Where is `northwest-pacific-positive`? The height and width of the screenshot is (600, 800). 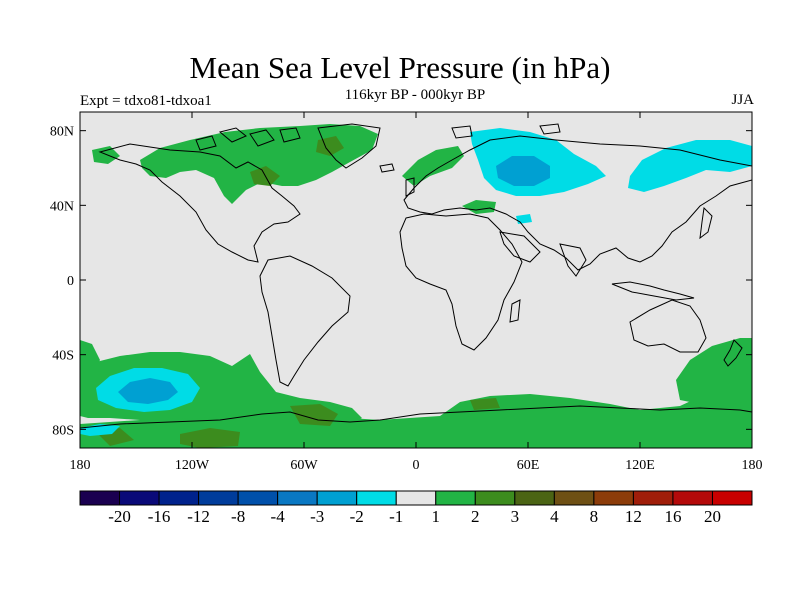 northwest-pacific-positive is located at coordinates (106, 155).